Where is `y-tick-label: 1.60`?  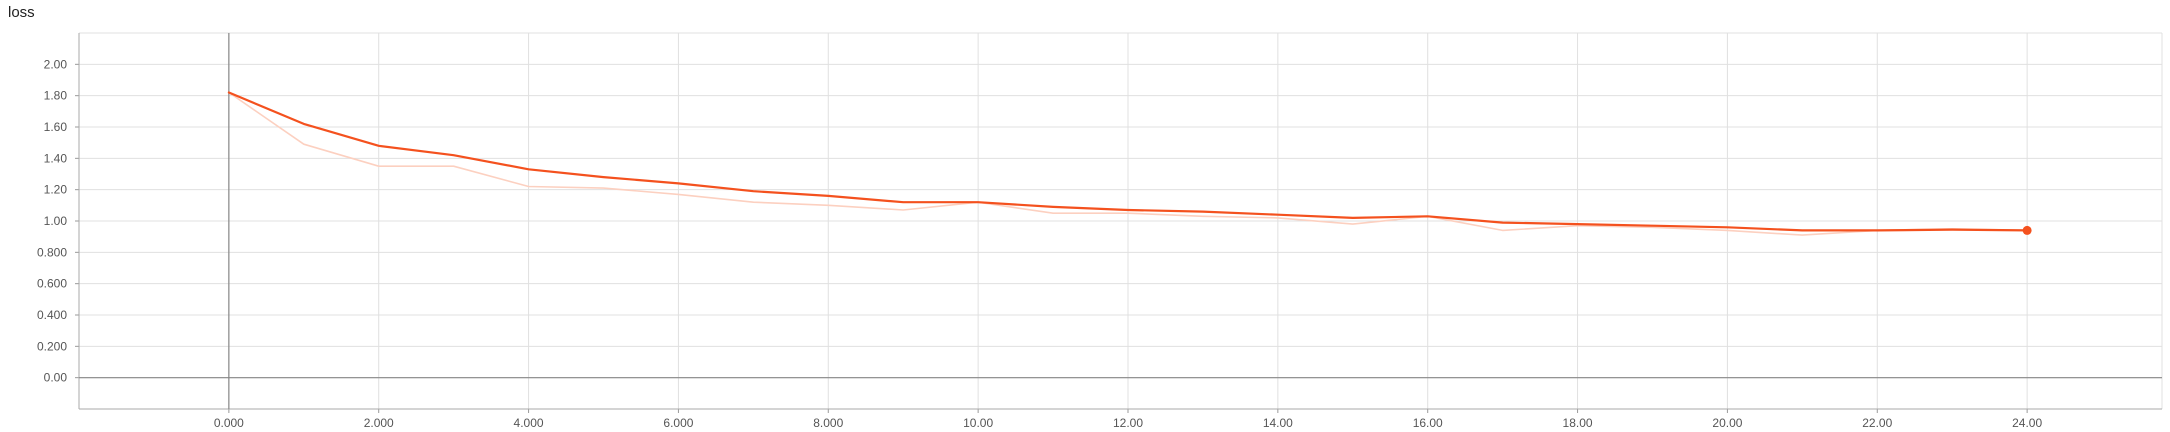
y-tick-label: 1.60 is located at coordinates (56, 127).